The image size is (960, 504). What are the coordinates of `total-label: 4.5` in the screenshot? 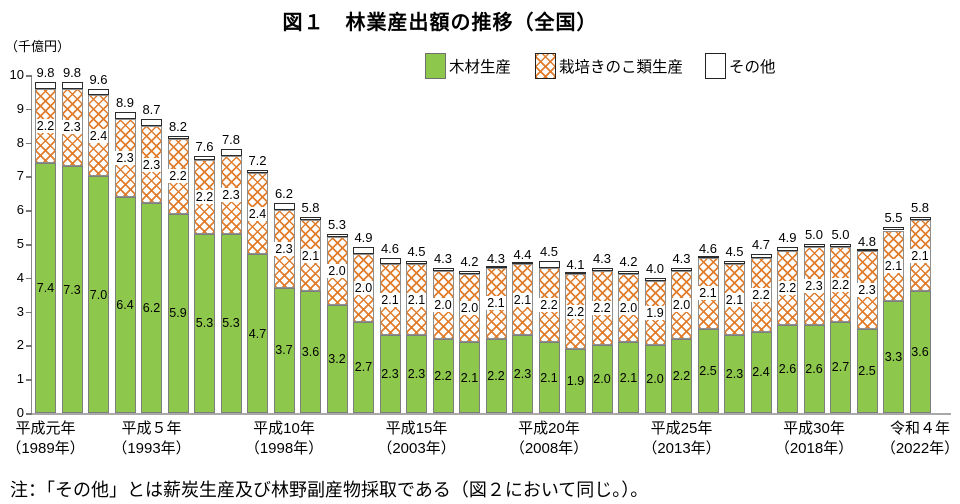 It's located at (734, 251).